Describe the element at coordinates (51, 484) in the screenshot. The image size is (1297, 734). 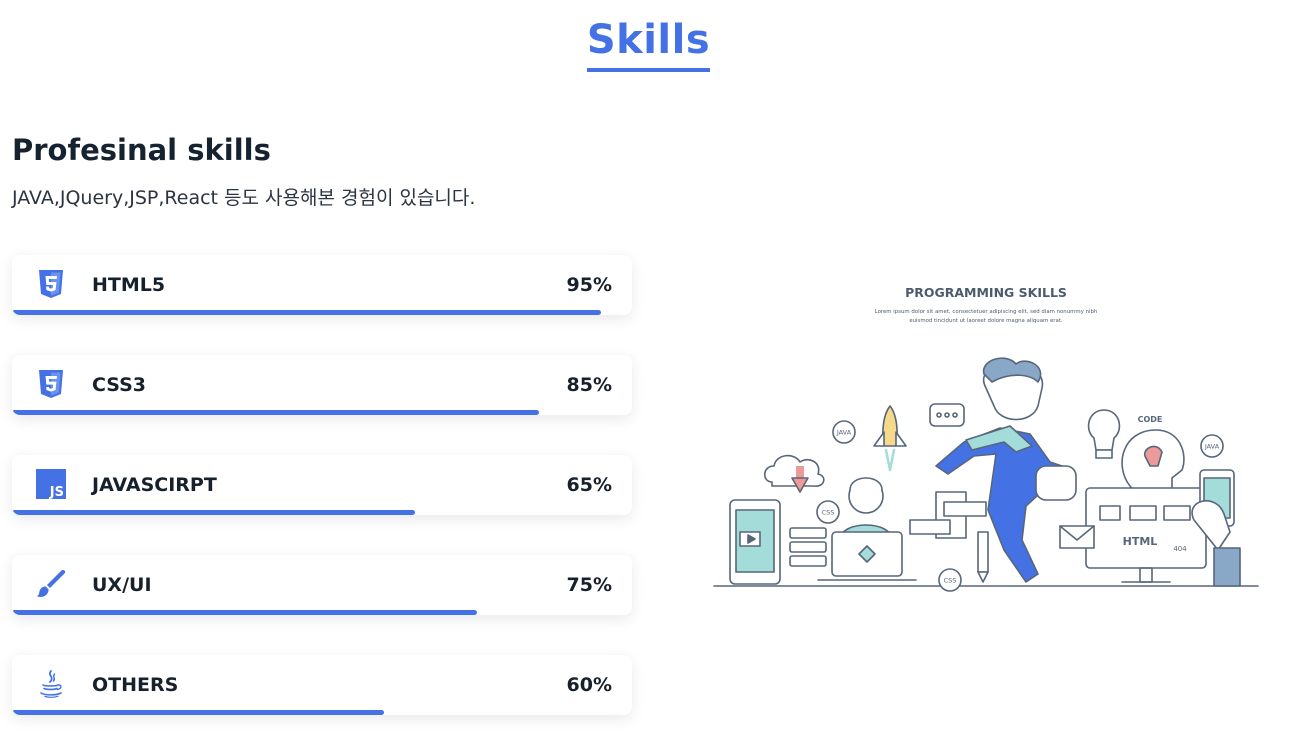
I see `javascript-icon: JS` at that location.